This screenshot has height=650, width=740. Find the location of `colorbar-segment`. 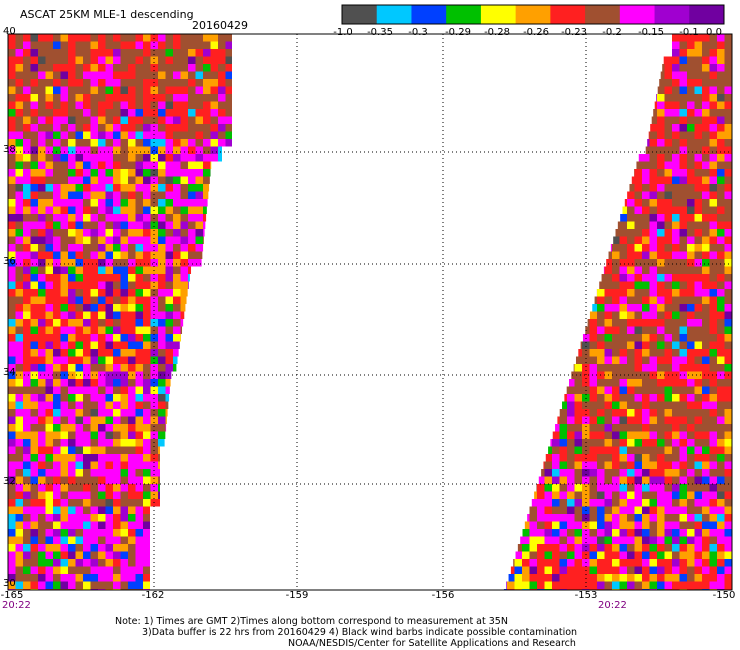

colorbar-segment is located at coordinates (360, 14).